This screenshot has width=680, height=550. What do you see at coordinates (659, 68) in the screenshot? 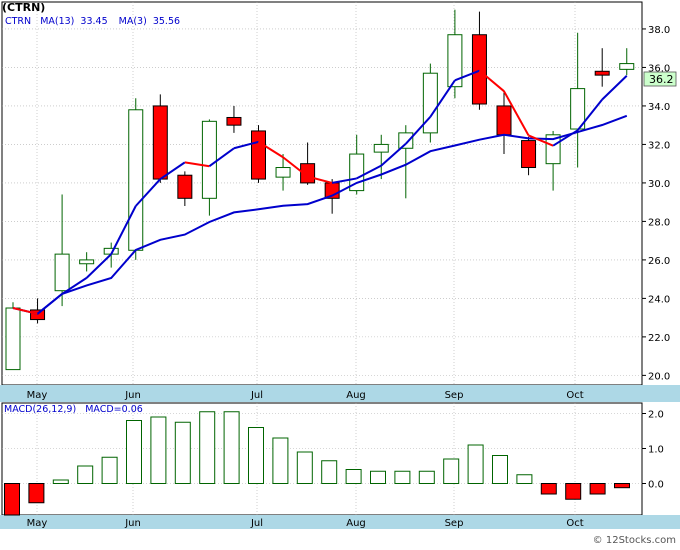
I see `y-tick-label: 36.0` at bounding box center [659, 68].